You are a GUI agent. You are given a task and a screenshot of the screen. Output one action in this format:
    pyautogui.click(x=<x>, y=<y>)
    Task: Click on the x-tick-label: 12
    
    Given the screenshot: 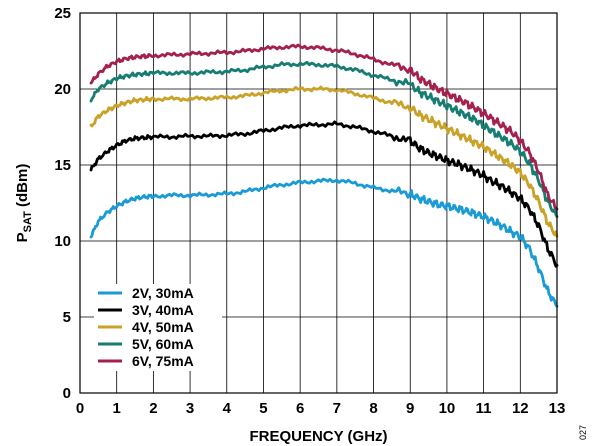 What is the action you would take?
    pyautogui.click(x=520, y=408)
    